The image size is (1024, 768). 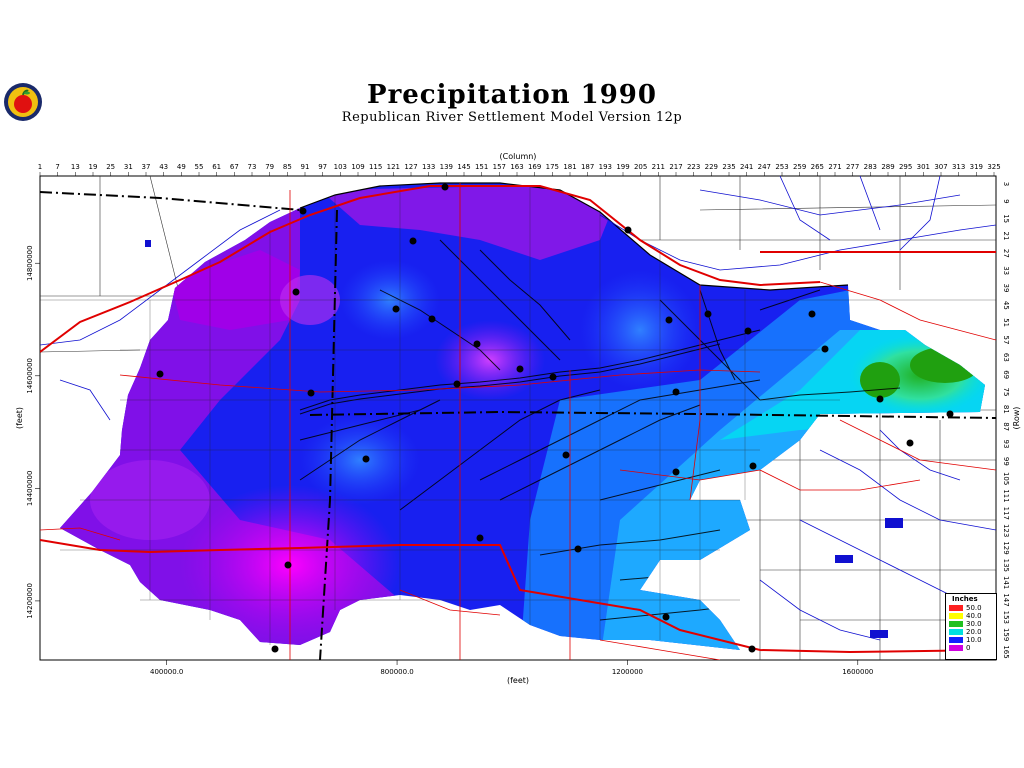 What do you see at coordinates (622, 167) in the screenshot?
I see `column-tick: 199` at bounding box center [622, 167].